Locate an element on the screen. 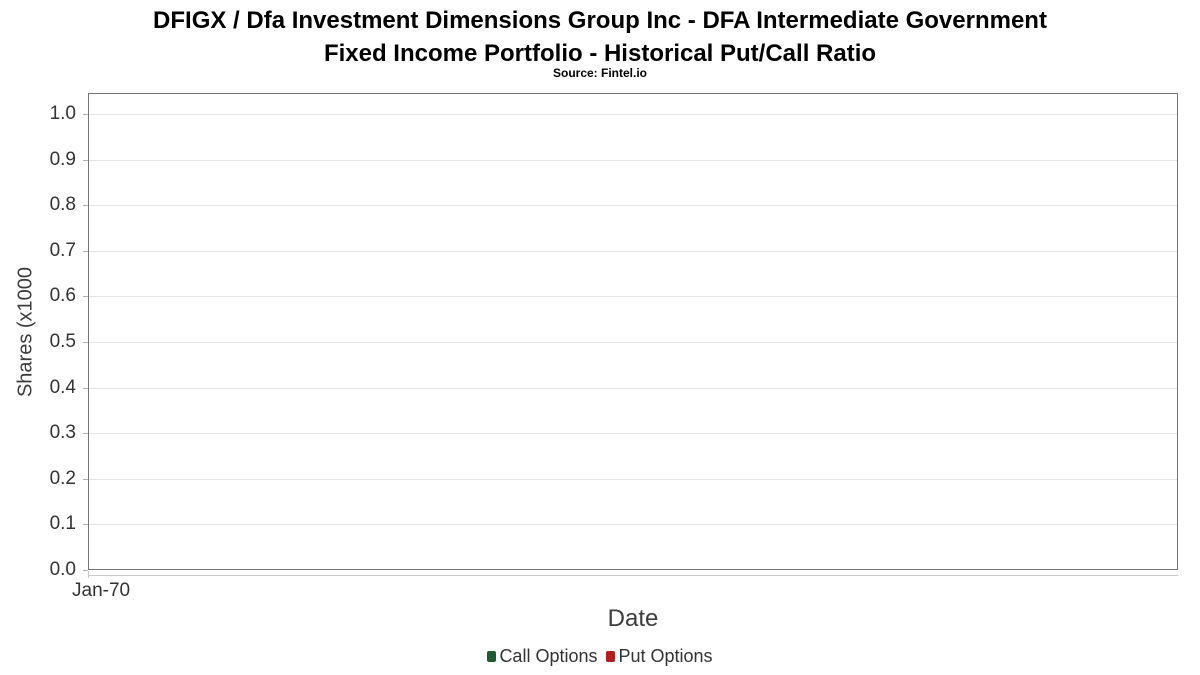 This screenshot has height=675, width=1200. legend-item-label: Put Options is located at coordinates (665, 656).